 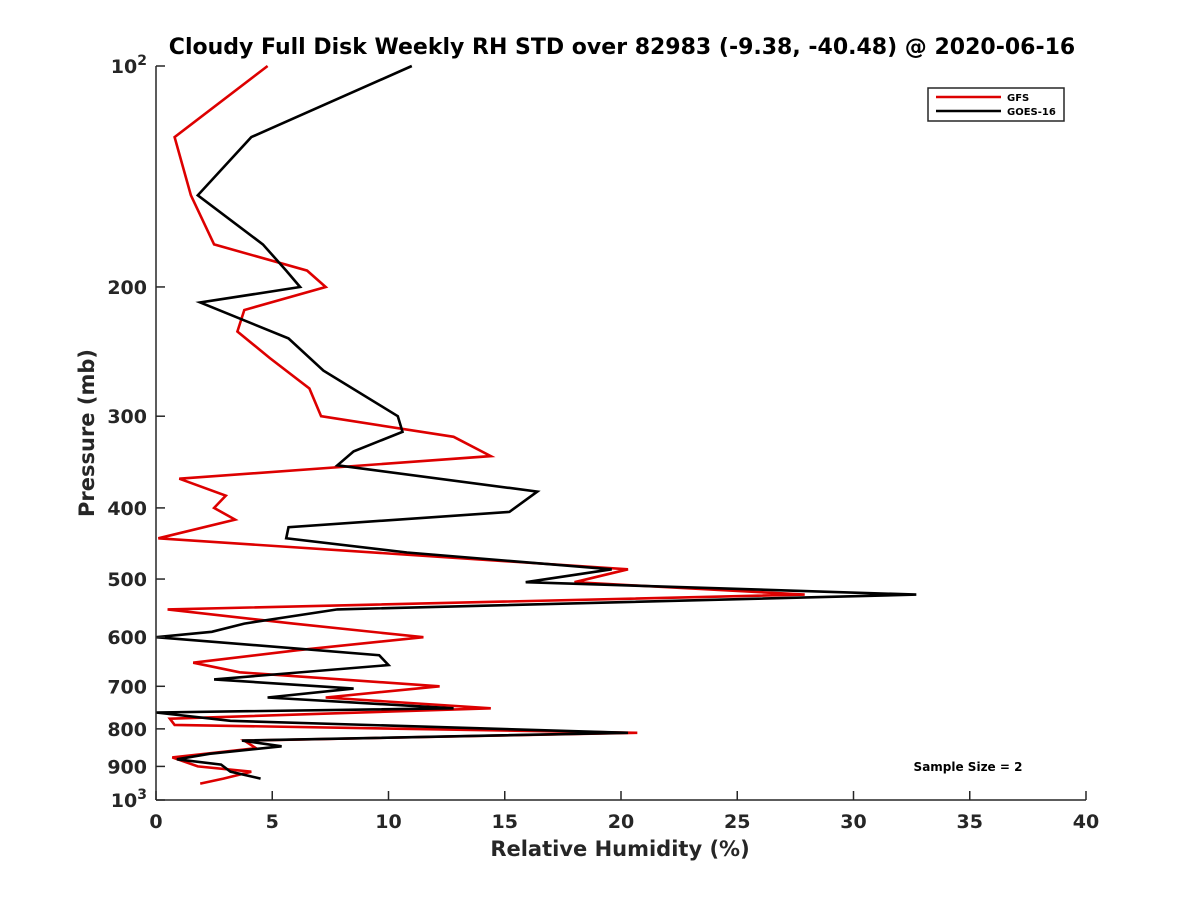 What do you see at coordinates (621, 822) in the screenshot?
I see `x-tick-label: 20` at bounding box center [621, 822].